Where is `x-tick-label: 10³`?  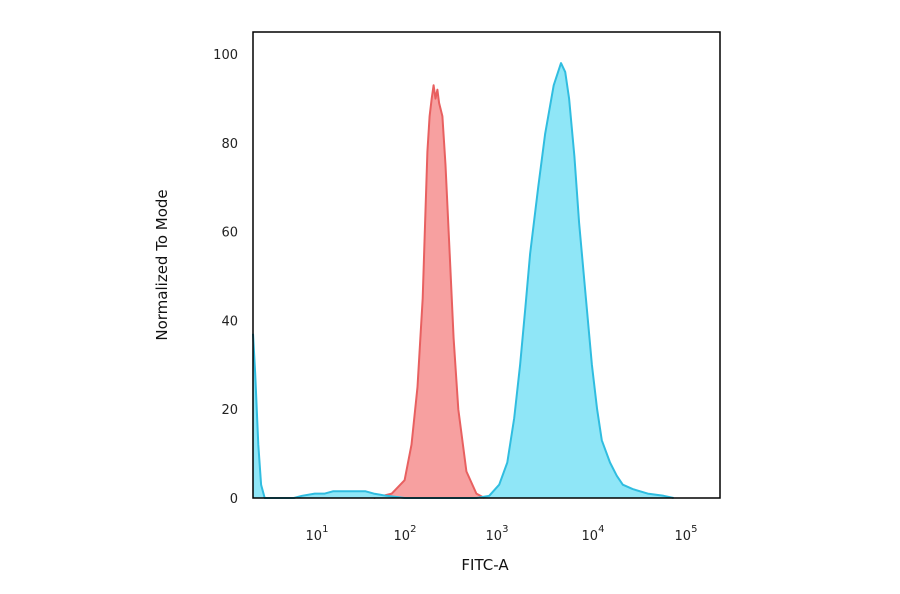 x-tick-label: 10³ is located at coordinates (497, 534).